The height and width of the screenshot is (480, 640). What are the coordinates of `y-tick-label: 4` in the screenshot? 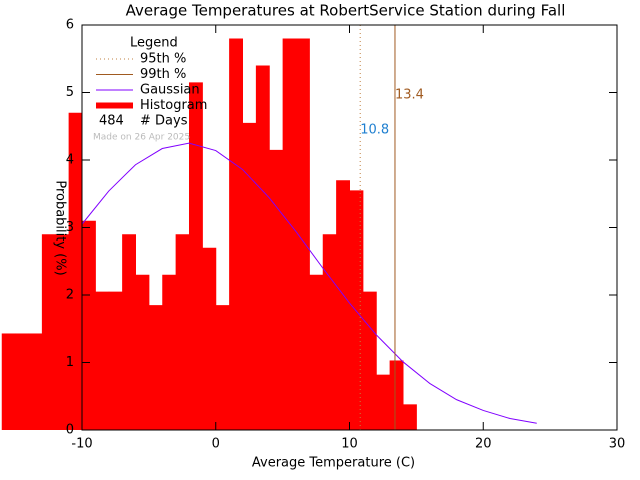 It's located at (70, 160).